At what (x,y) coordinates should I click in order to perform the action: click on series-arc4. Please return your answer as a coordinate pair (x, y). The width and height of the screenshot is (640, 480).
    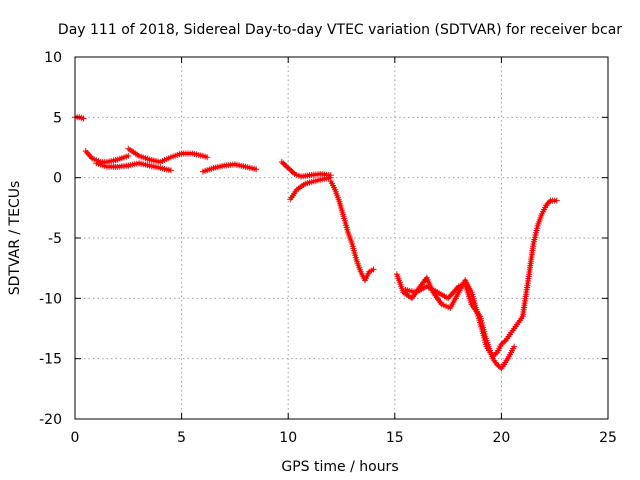
    Looking at the image, I should click on (168, 155).